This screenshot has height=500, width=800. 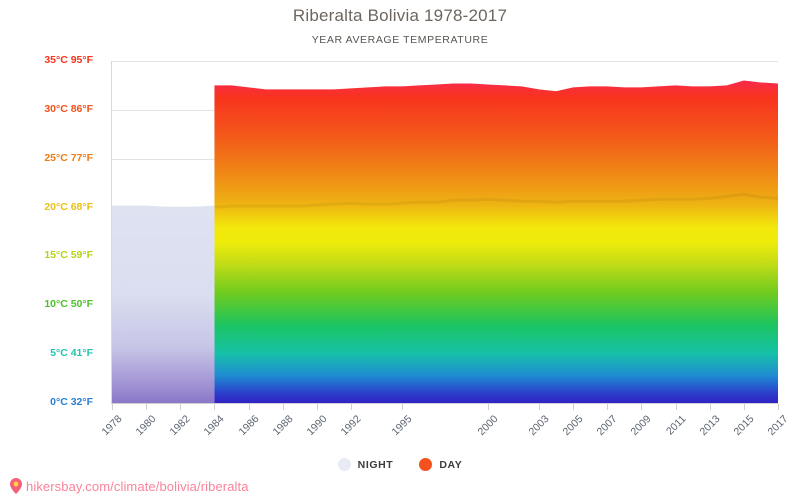 What do you see at coordinates (426, 464) in the screenshot?
I see `day-swatch-icon` at bounding box center [426, 464].